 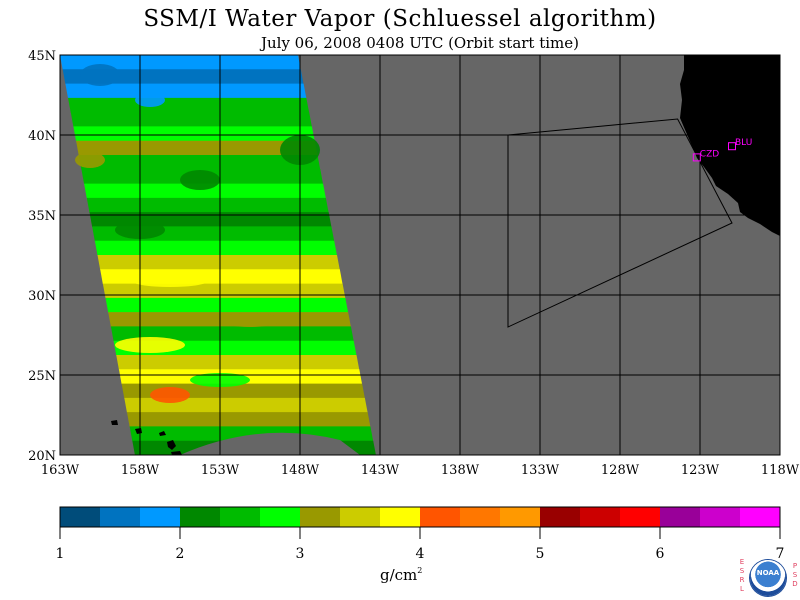 What do you see at coordinates (420, 470) in the screenshot?
I see `longitude-labels: 163W 158W 153W 148W 143W 138W 133W 128W 123W 118W` at bounding box center [420, 470].